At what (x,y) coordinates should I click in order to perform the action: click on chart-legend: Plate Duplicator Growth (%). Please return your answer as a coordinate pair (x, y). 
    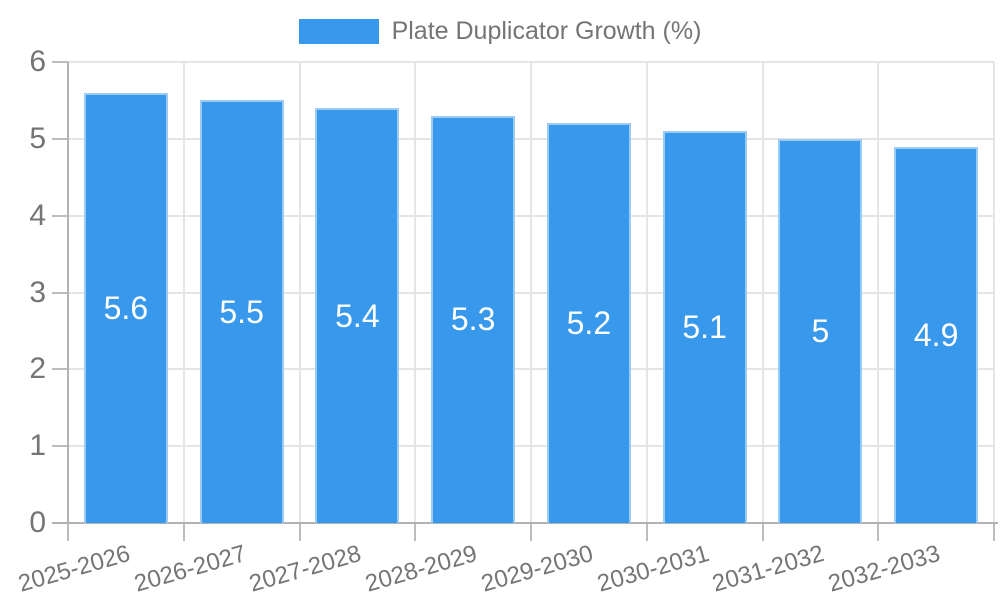
    Looking at the image, I should click on (500, 31).